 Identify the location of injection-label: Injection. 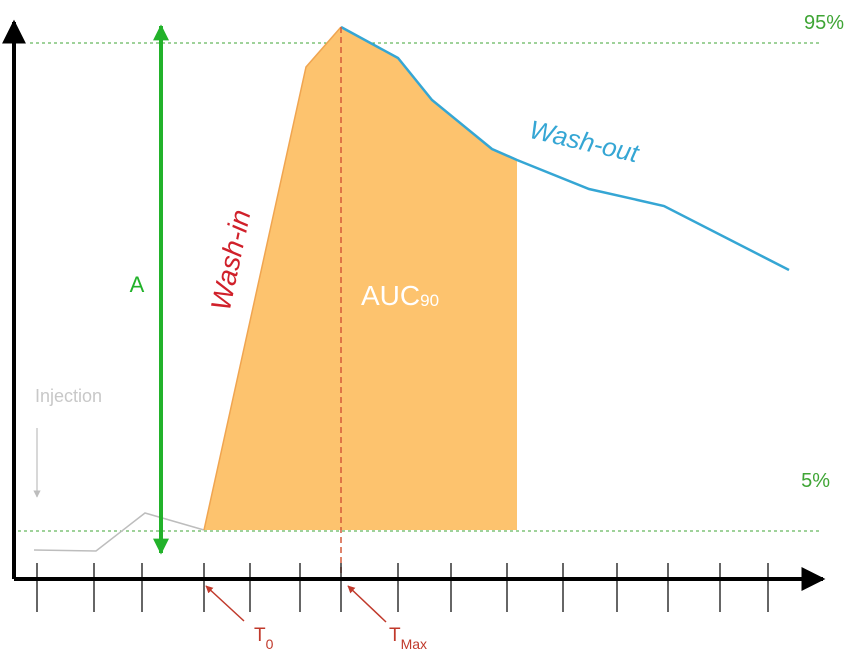
(68, 396).